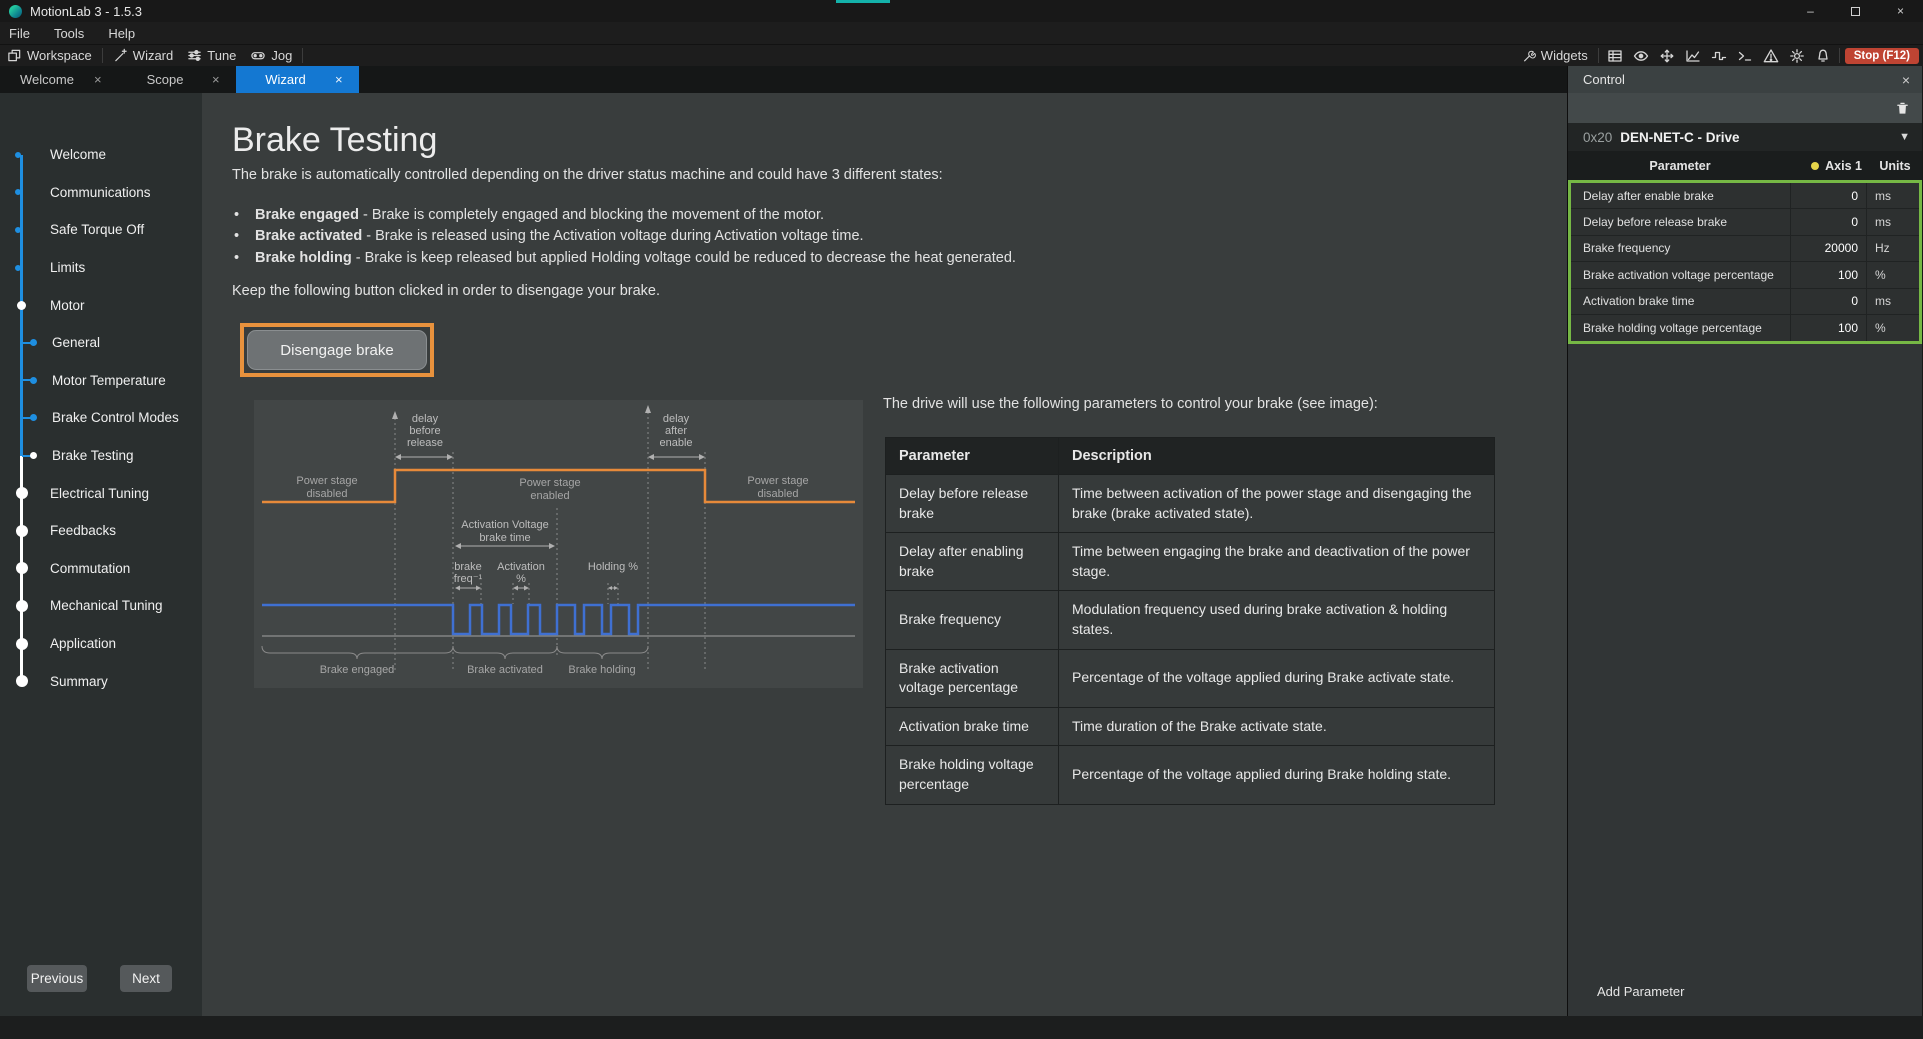  What do you see at coordinates (101, 681) in the screenshot?
I see `sidebar-item-summary: Summary` at bounding box center [101, 681].